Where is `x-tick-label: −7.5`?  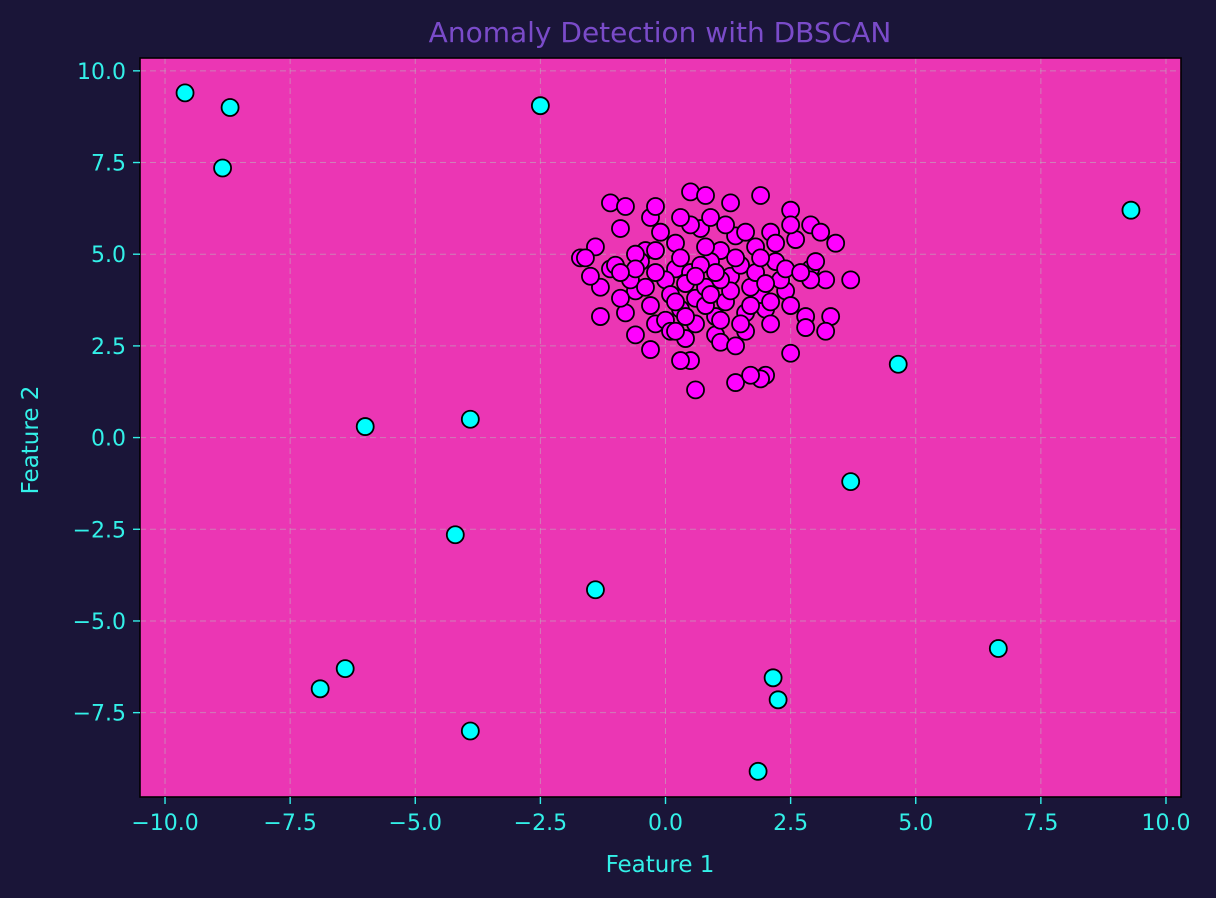 x-tick-label: −7.5 is located at coordinates (289, 823).